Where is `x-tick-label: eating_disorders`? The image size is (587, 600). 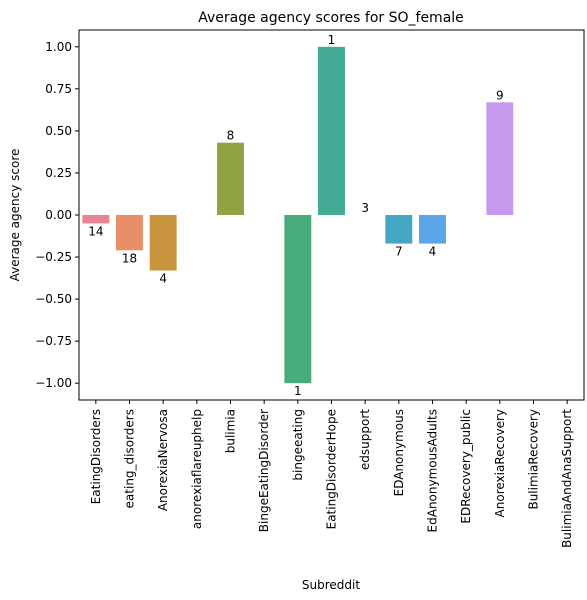
x-tick-label: eating_disorders is located at coordinates (130, 458).